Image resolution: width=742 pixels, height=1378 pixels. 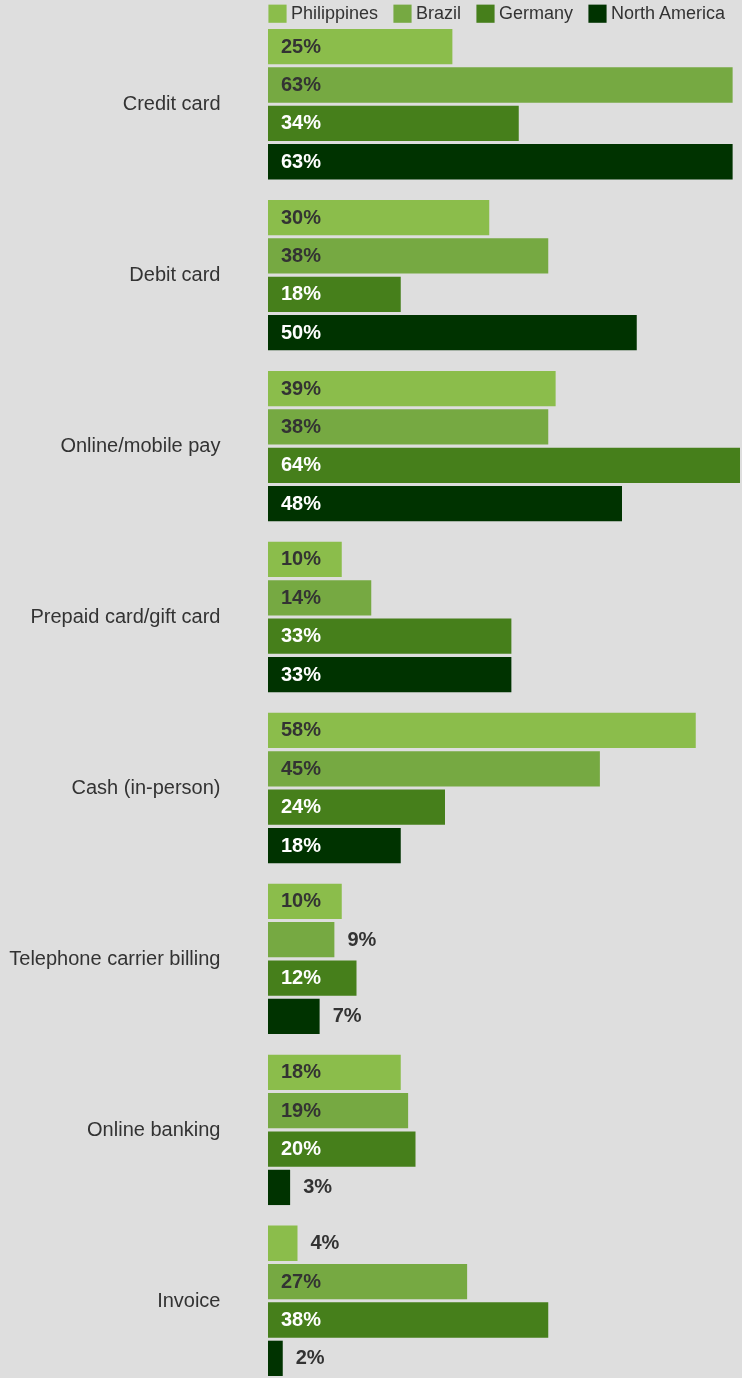 What do you see at coordinates (362, 938) in the screenshot?
I see `data-label: 9%` at bounding box center [362, 938].